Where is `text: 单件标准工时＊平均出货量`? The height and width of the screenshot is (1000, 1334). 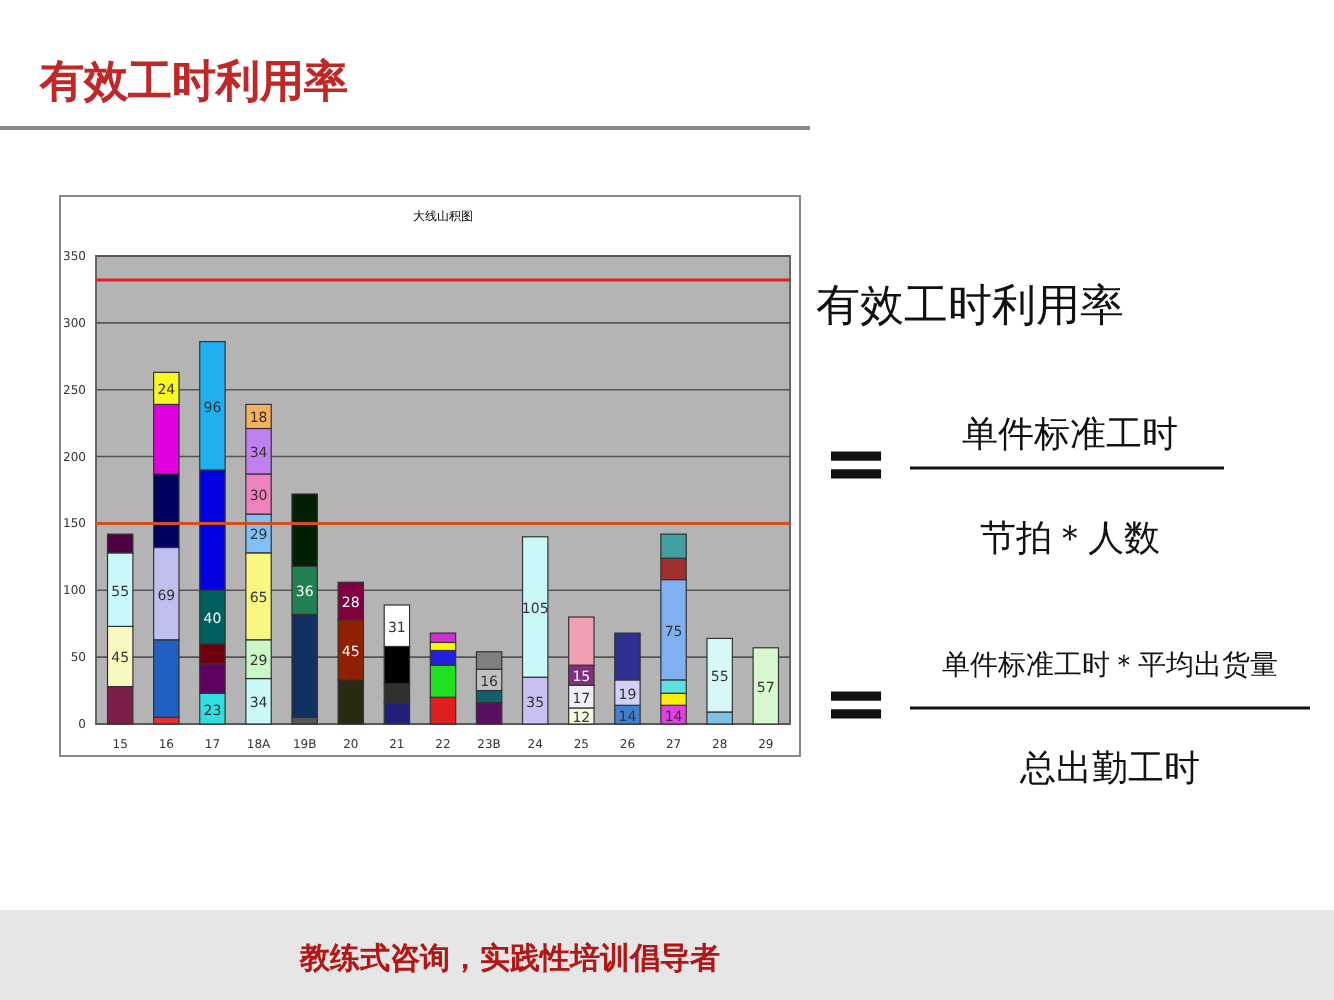
text: 单件标准工时＊平均出货量 is located at coordinates (1110, 666).